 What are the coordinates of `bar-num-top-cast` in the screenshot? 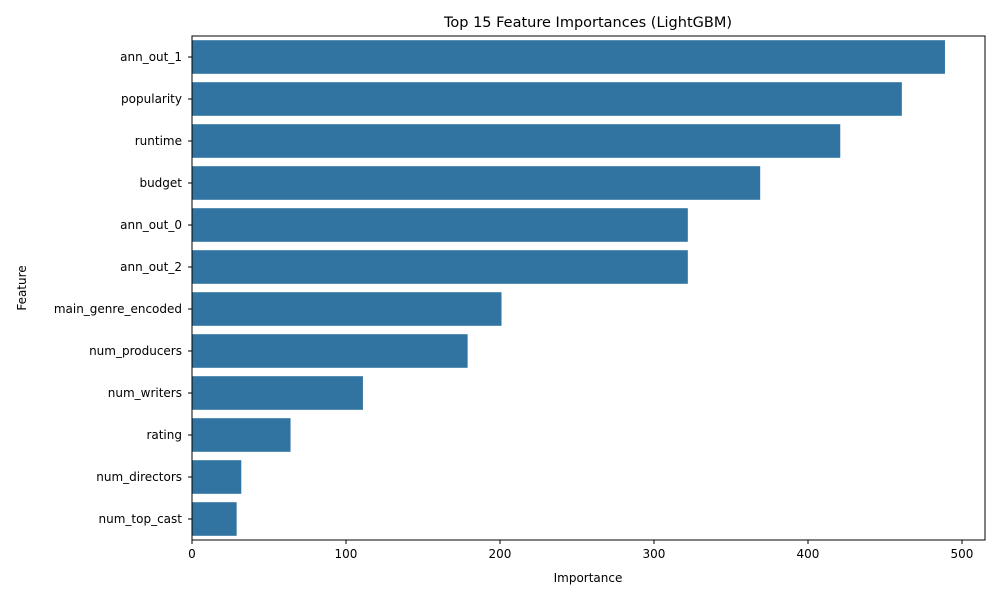 It's located at (214, 519).